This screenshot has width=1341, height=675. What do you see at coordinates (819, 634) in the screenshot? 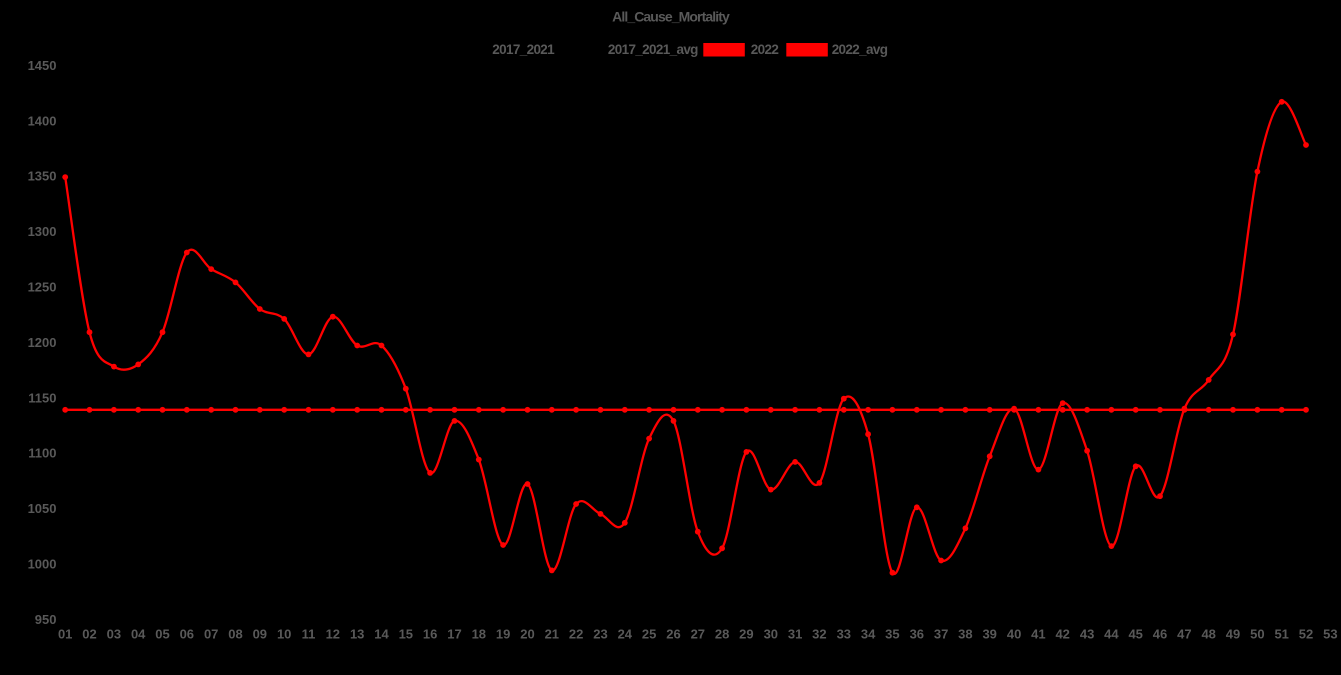
I see `svg-text: 32` at bounding box center [819, 634].